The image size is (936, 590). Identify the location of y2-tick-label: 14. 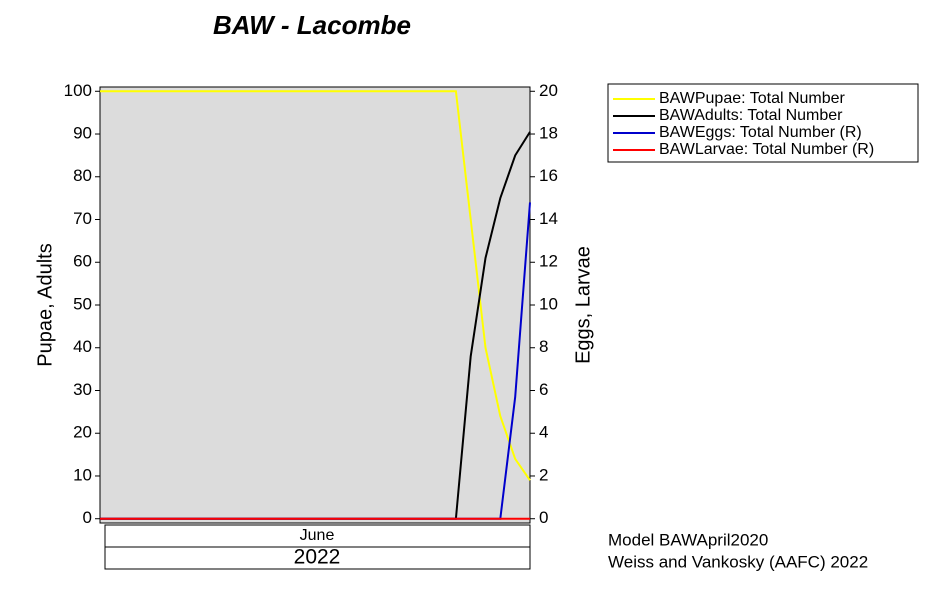
(548, 218).